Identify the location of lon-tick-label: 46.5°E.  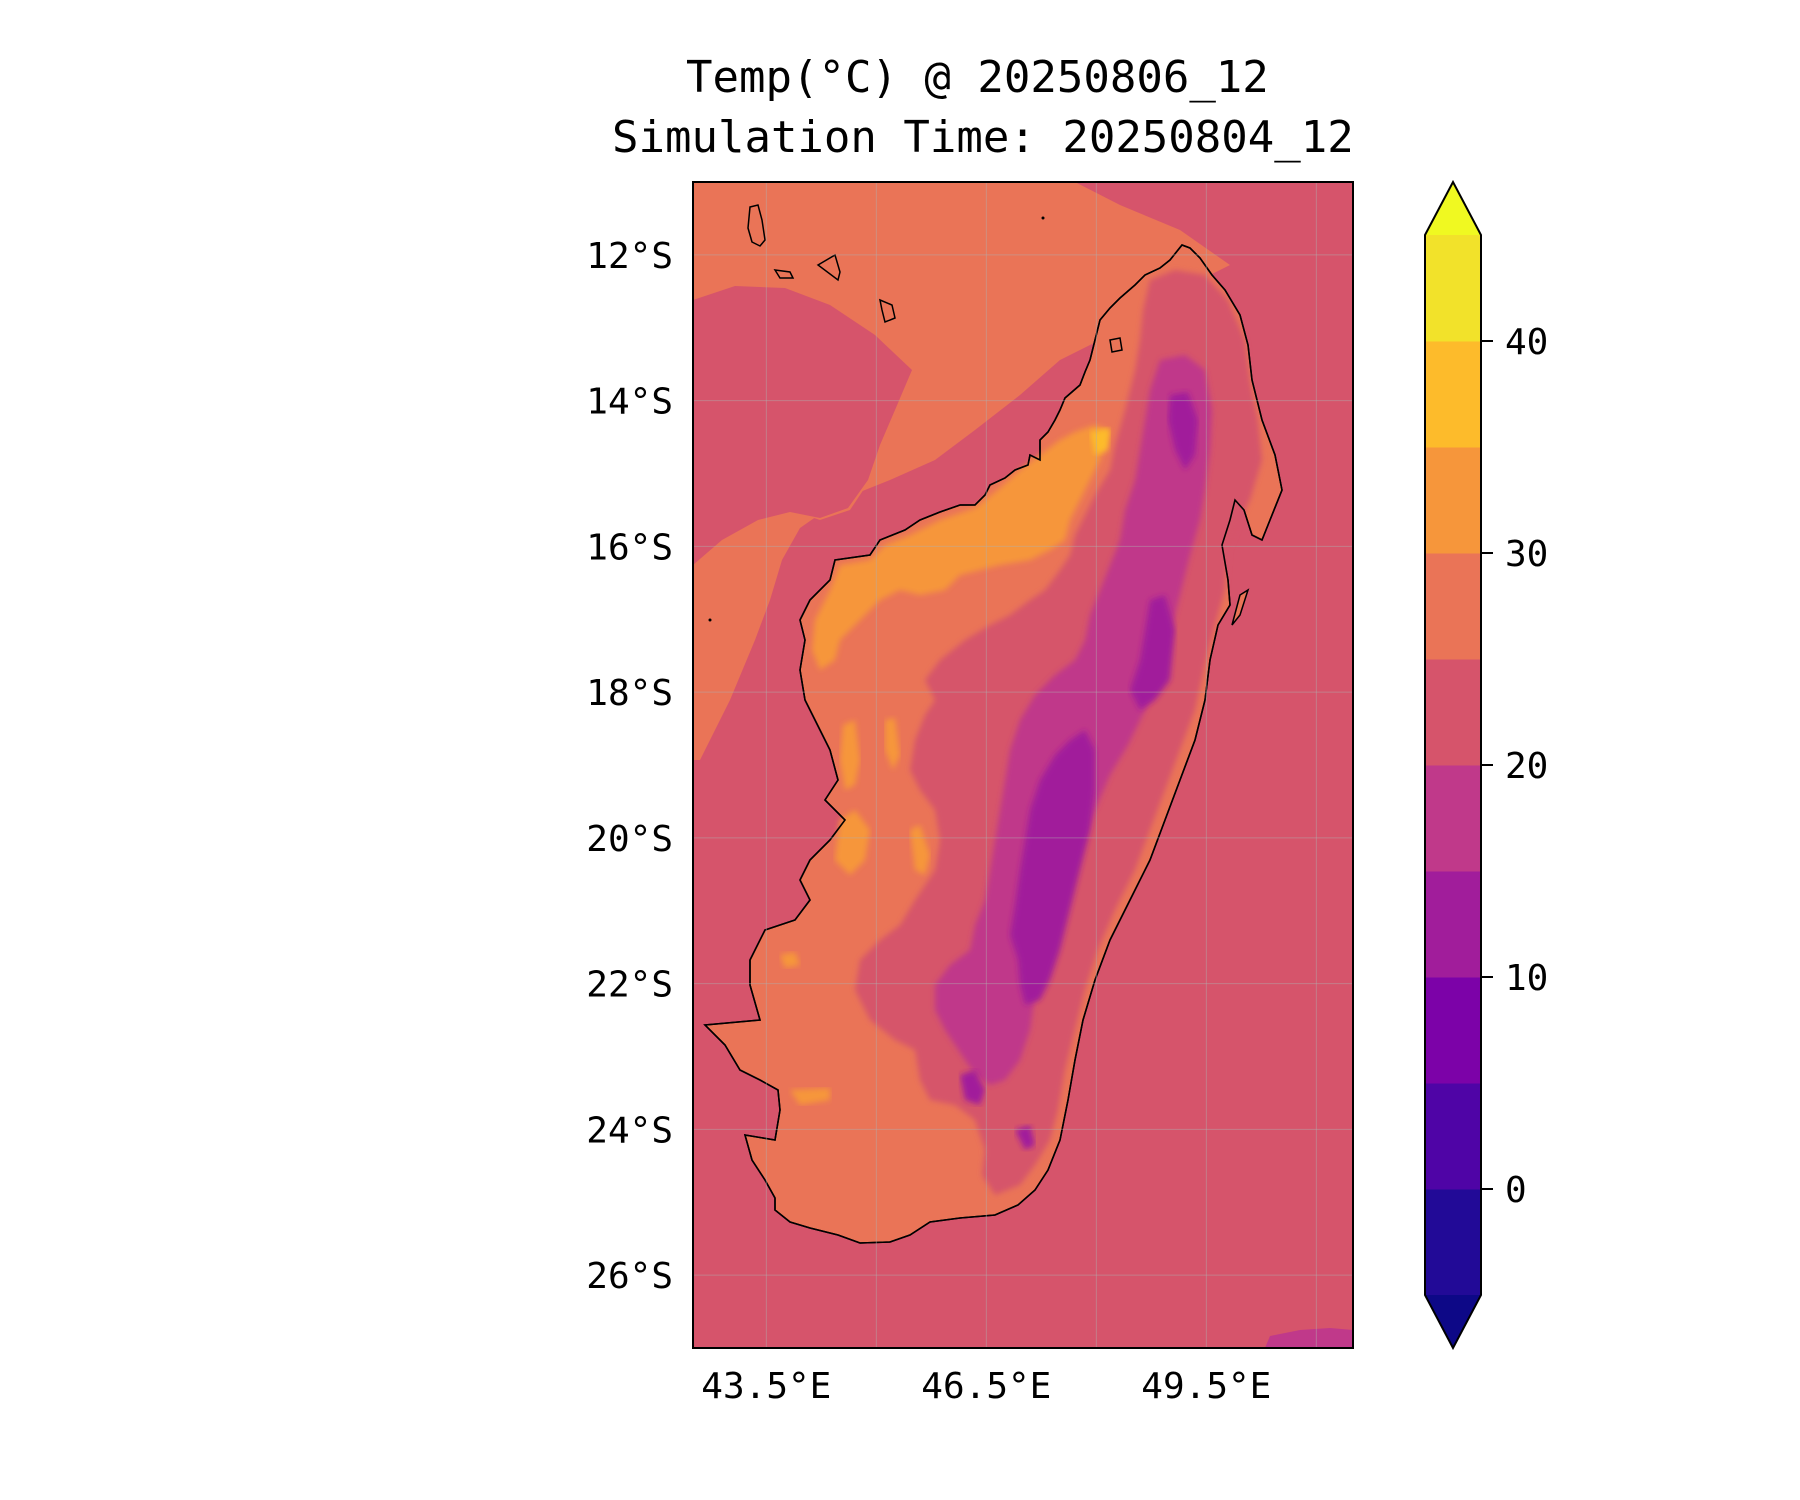
(986, 1386).